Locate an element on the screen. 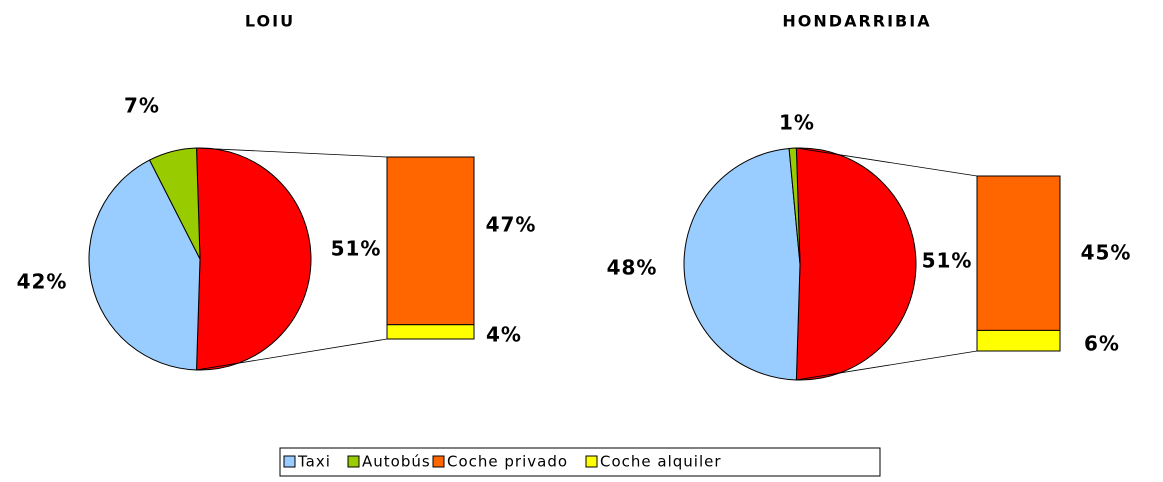  legend-label: Coche privado is located at coordinates (507, 462).